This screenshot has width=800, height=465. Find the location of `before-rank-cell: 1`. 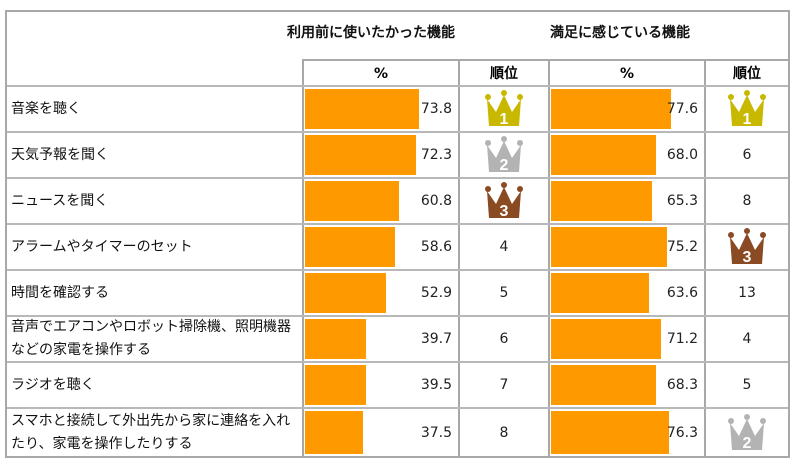

before-rank-cell: 1 is located at coordinates (503, 109).